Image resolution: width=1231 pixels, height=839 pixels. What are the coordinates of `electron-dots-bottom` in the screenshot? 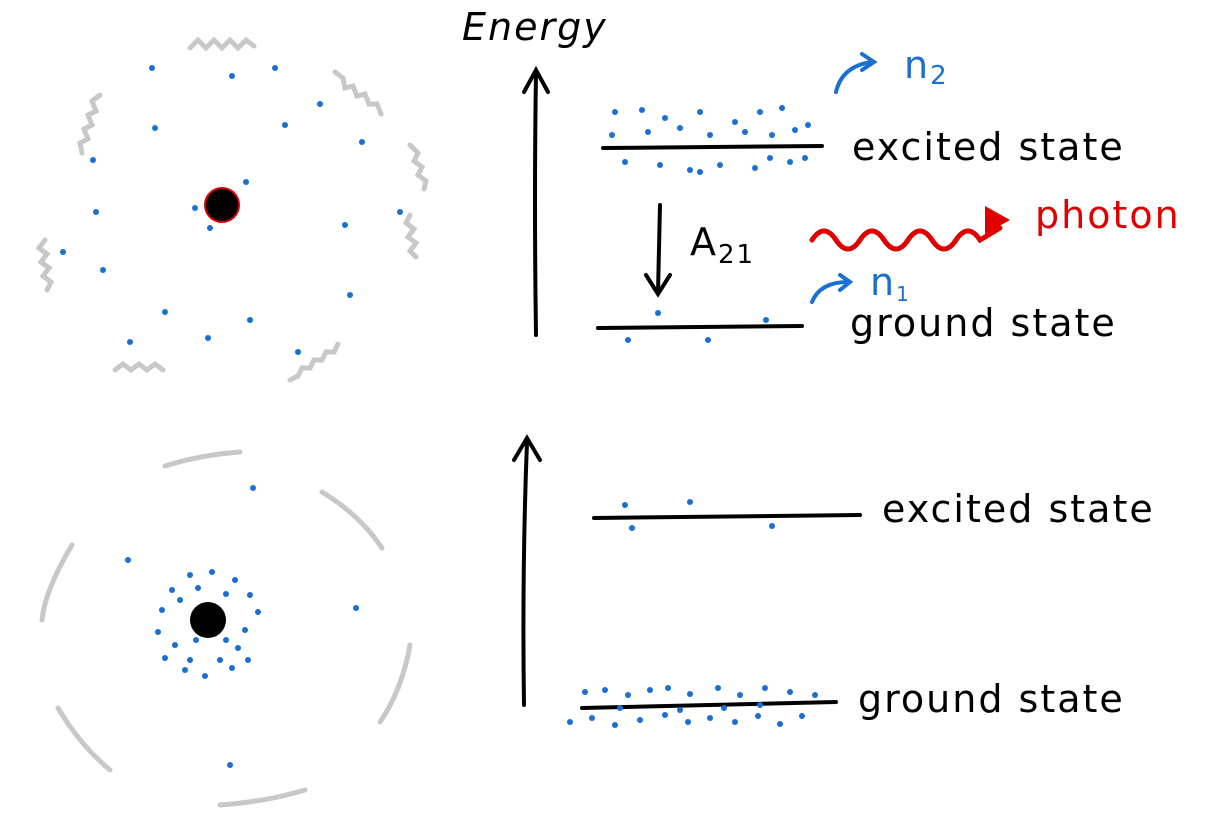 It's located at (242, 626).